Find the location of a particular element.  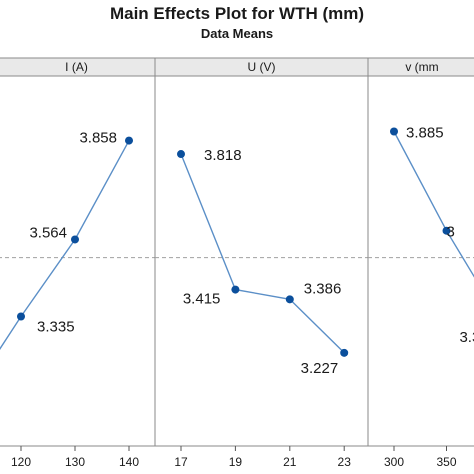

data-label-2-1: 3 is located at coordinates (451, 232).